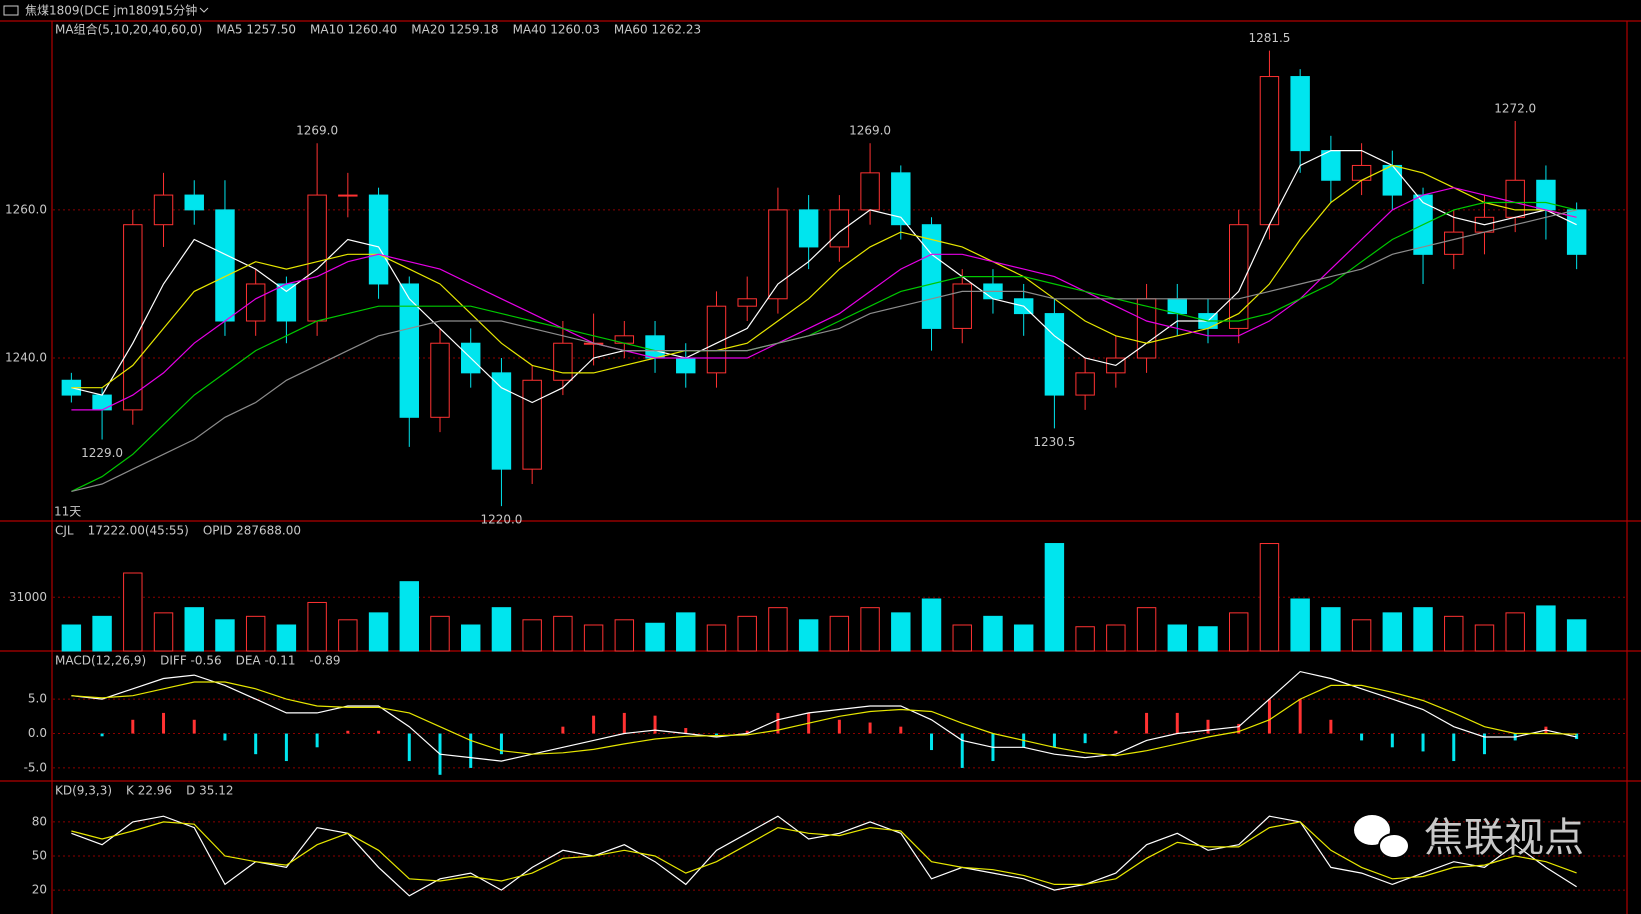 The width and height of the screenshot is (1641, 914). What do you see at coordinates (83, 791) in the screenshot?
I see `legend-entry: KD(9,3,3)` at bounding box center [83, 791].